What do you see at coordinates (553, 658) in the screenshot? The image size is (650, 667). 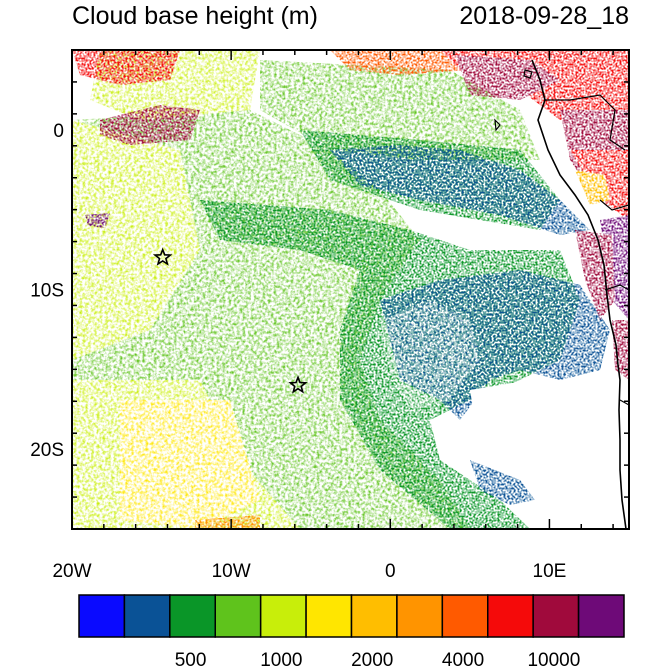 I see `colorbar-label: 10000` at bounding box center [553, 658].